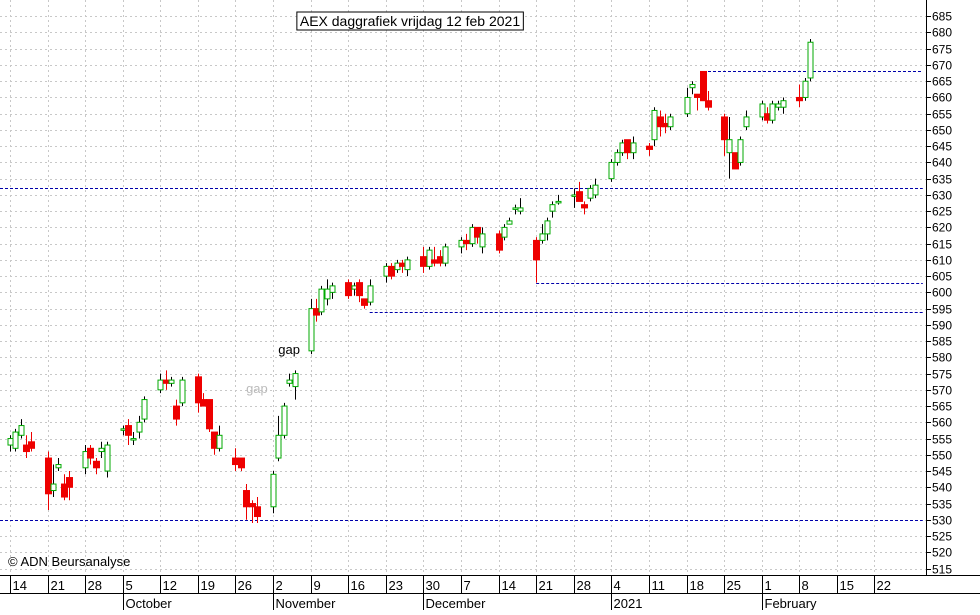 The height and width of the screenshot is (615, 980). What do you see at coordinates (847, 585) in the screenshot?
I see `x-tick-label: 15` at bounding box center [847, 585].